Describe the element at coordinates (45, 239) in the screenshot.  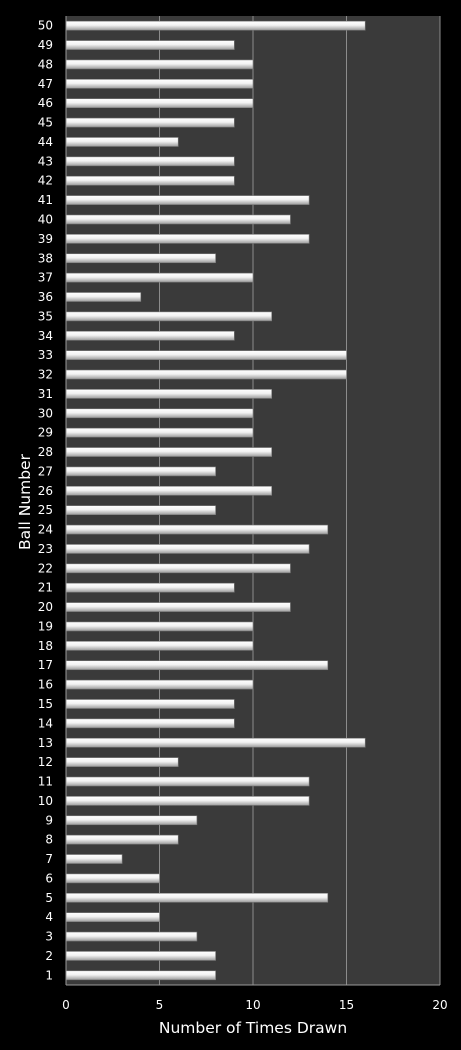
I see `y-tick-label: 39` at that location.